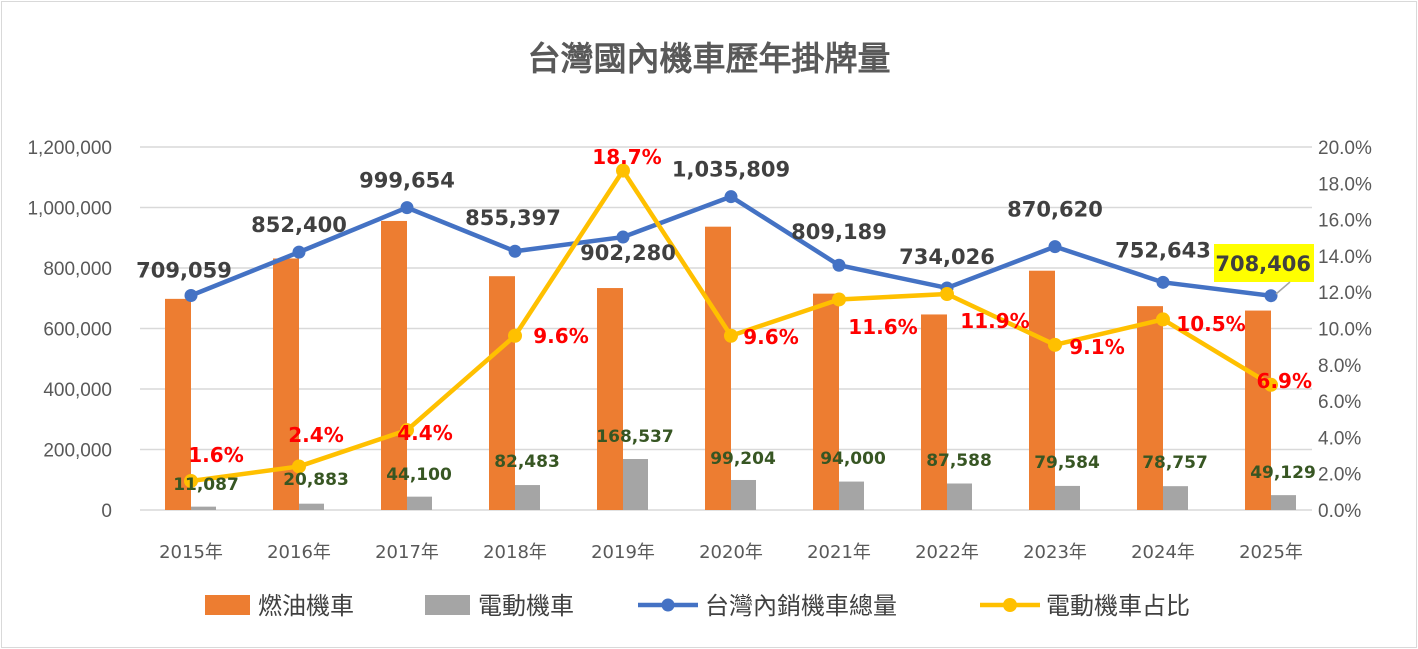 This screenshot has height=649, width=1418. What do you see at coordinates (623, 552) in the screenshot?
I see `x-tick: 2019年` at bounding box center [623, 552].